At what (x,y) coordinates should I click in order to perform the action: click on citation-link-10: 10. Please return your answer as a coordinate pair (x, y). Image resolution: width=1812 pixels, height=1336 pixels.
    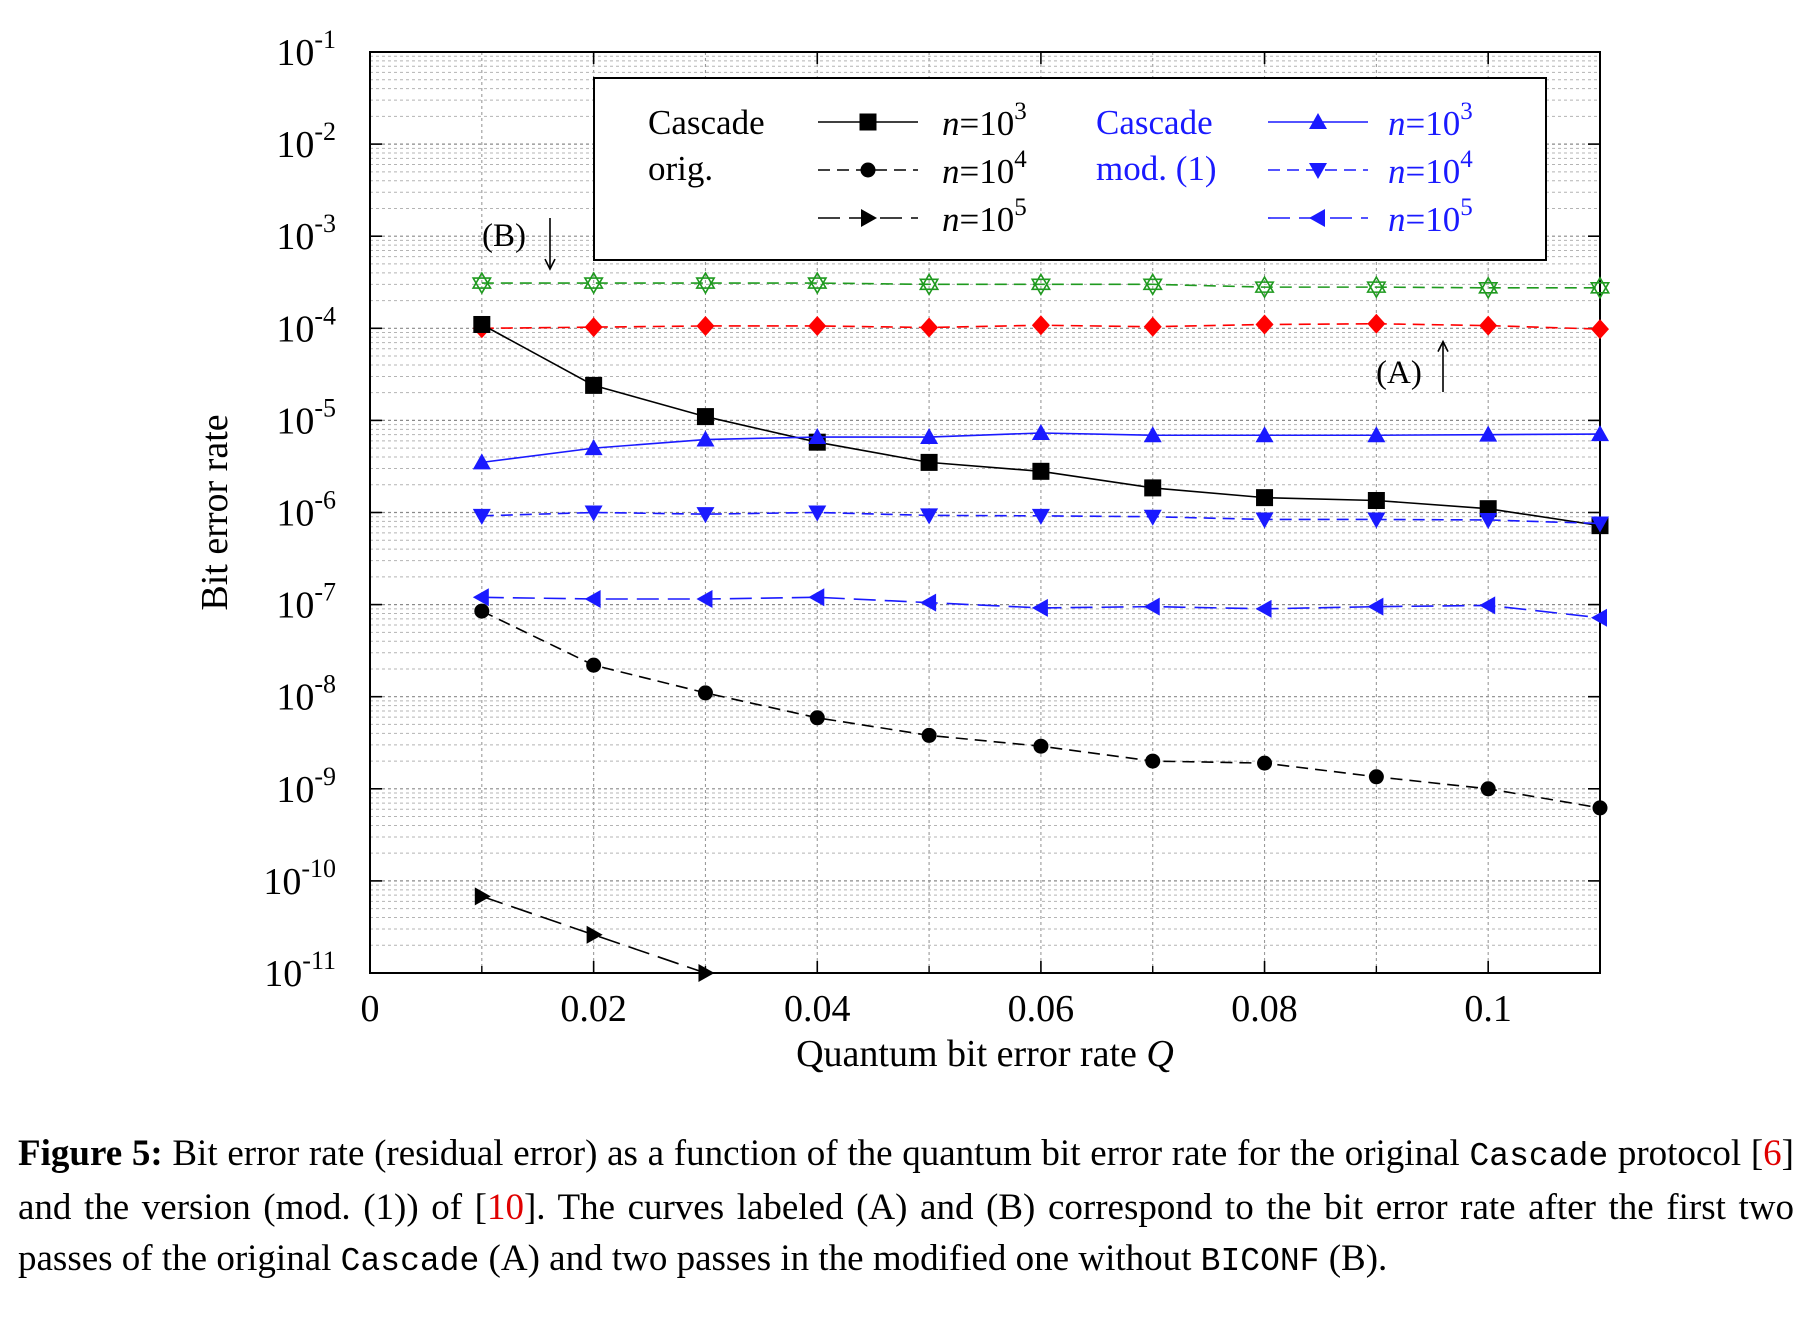
    Looking at the image, I should click on (505, 1207).